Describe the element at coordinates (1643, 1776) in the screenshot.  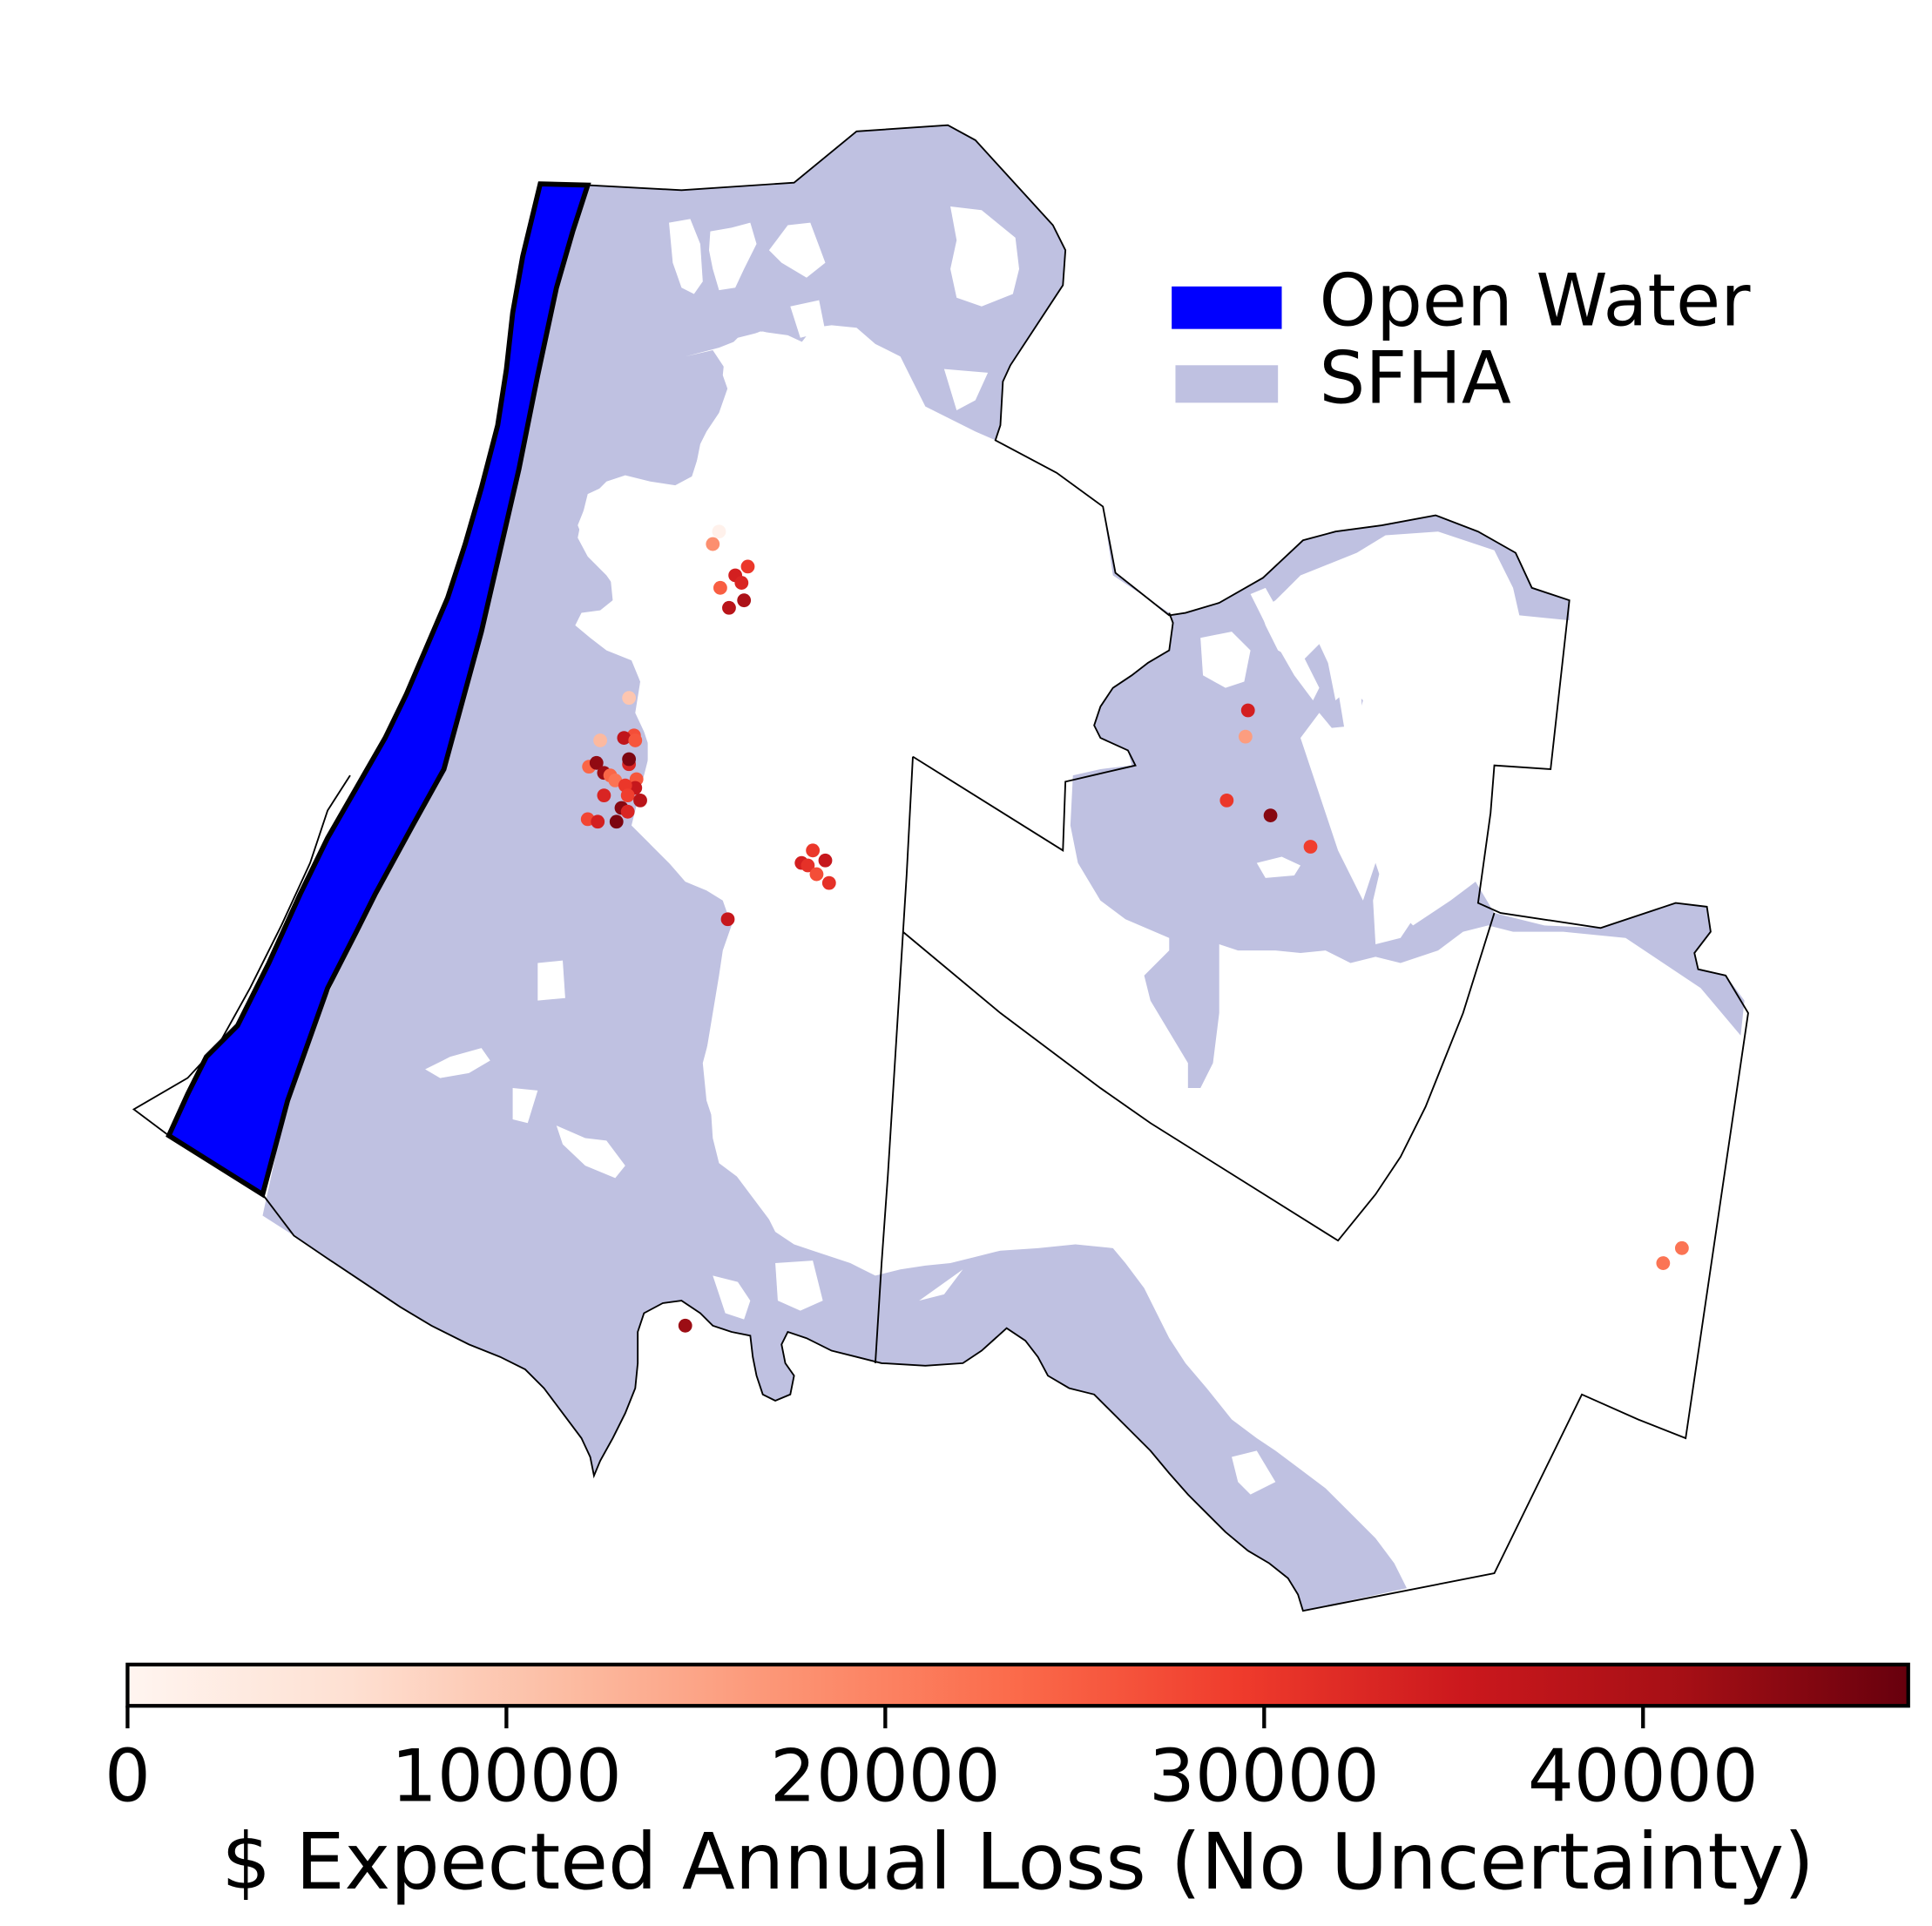
I see `colorbar-tick-label: 40000` at that location.